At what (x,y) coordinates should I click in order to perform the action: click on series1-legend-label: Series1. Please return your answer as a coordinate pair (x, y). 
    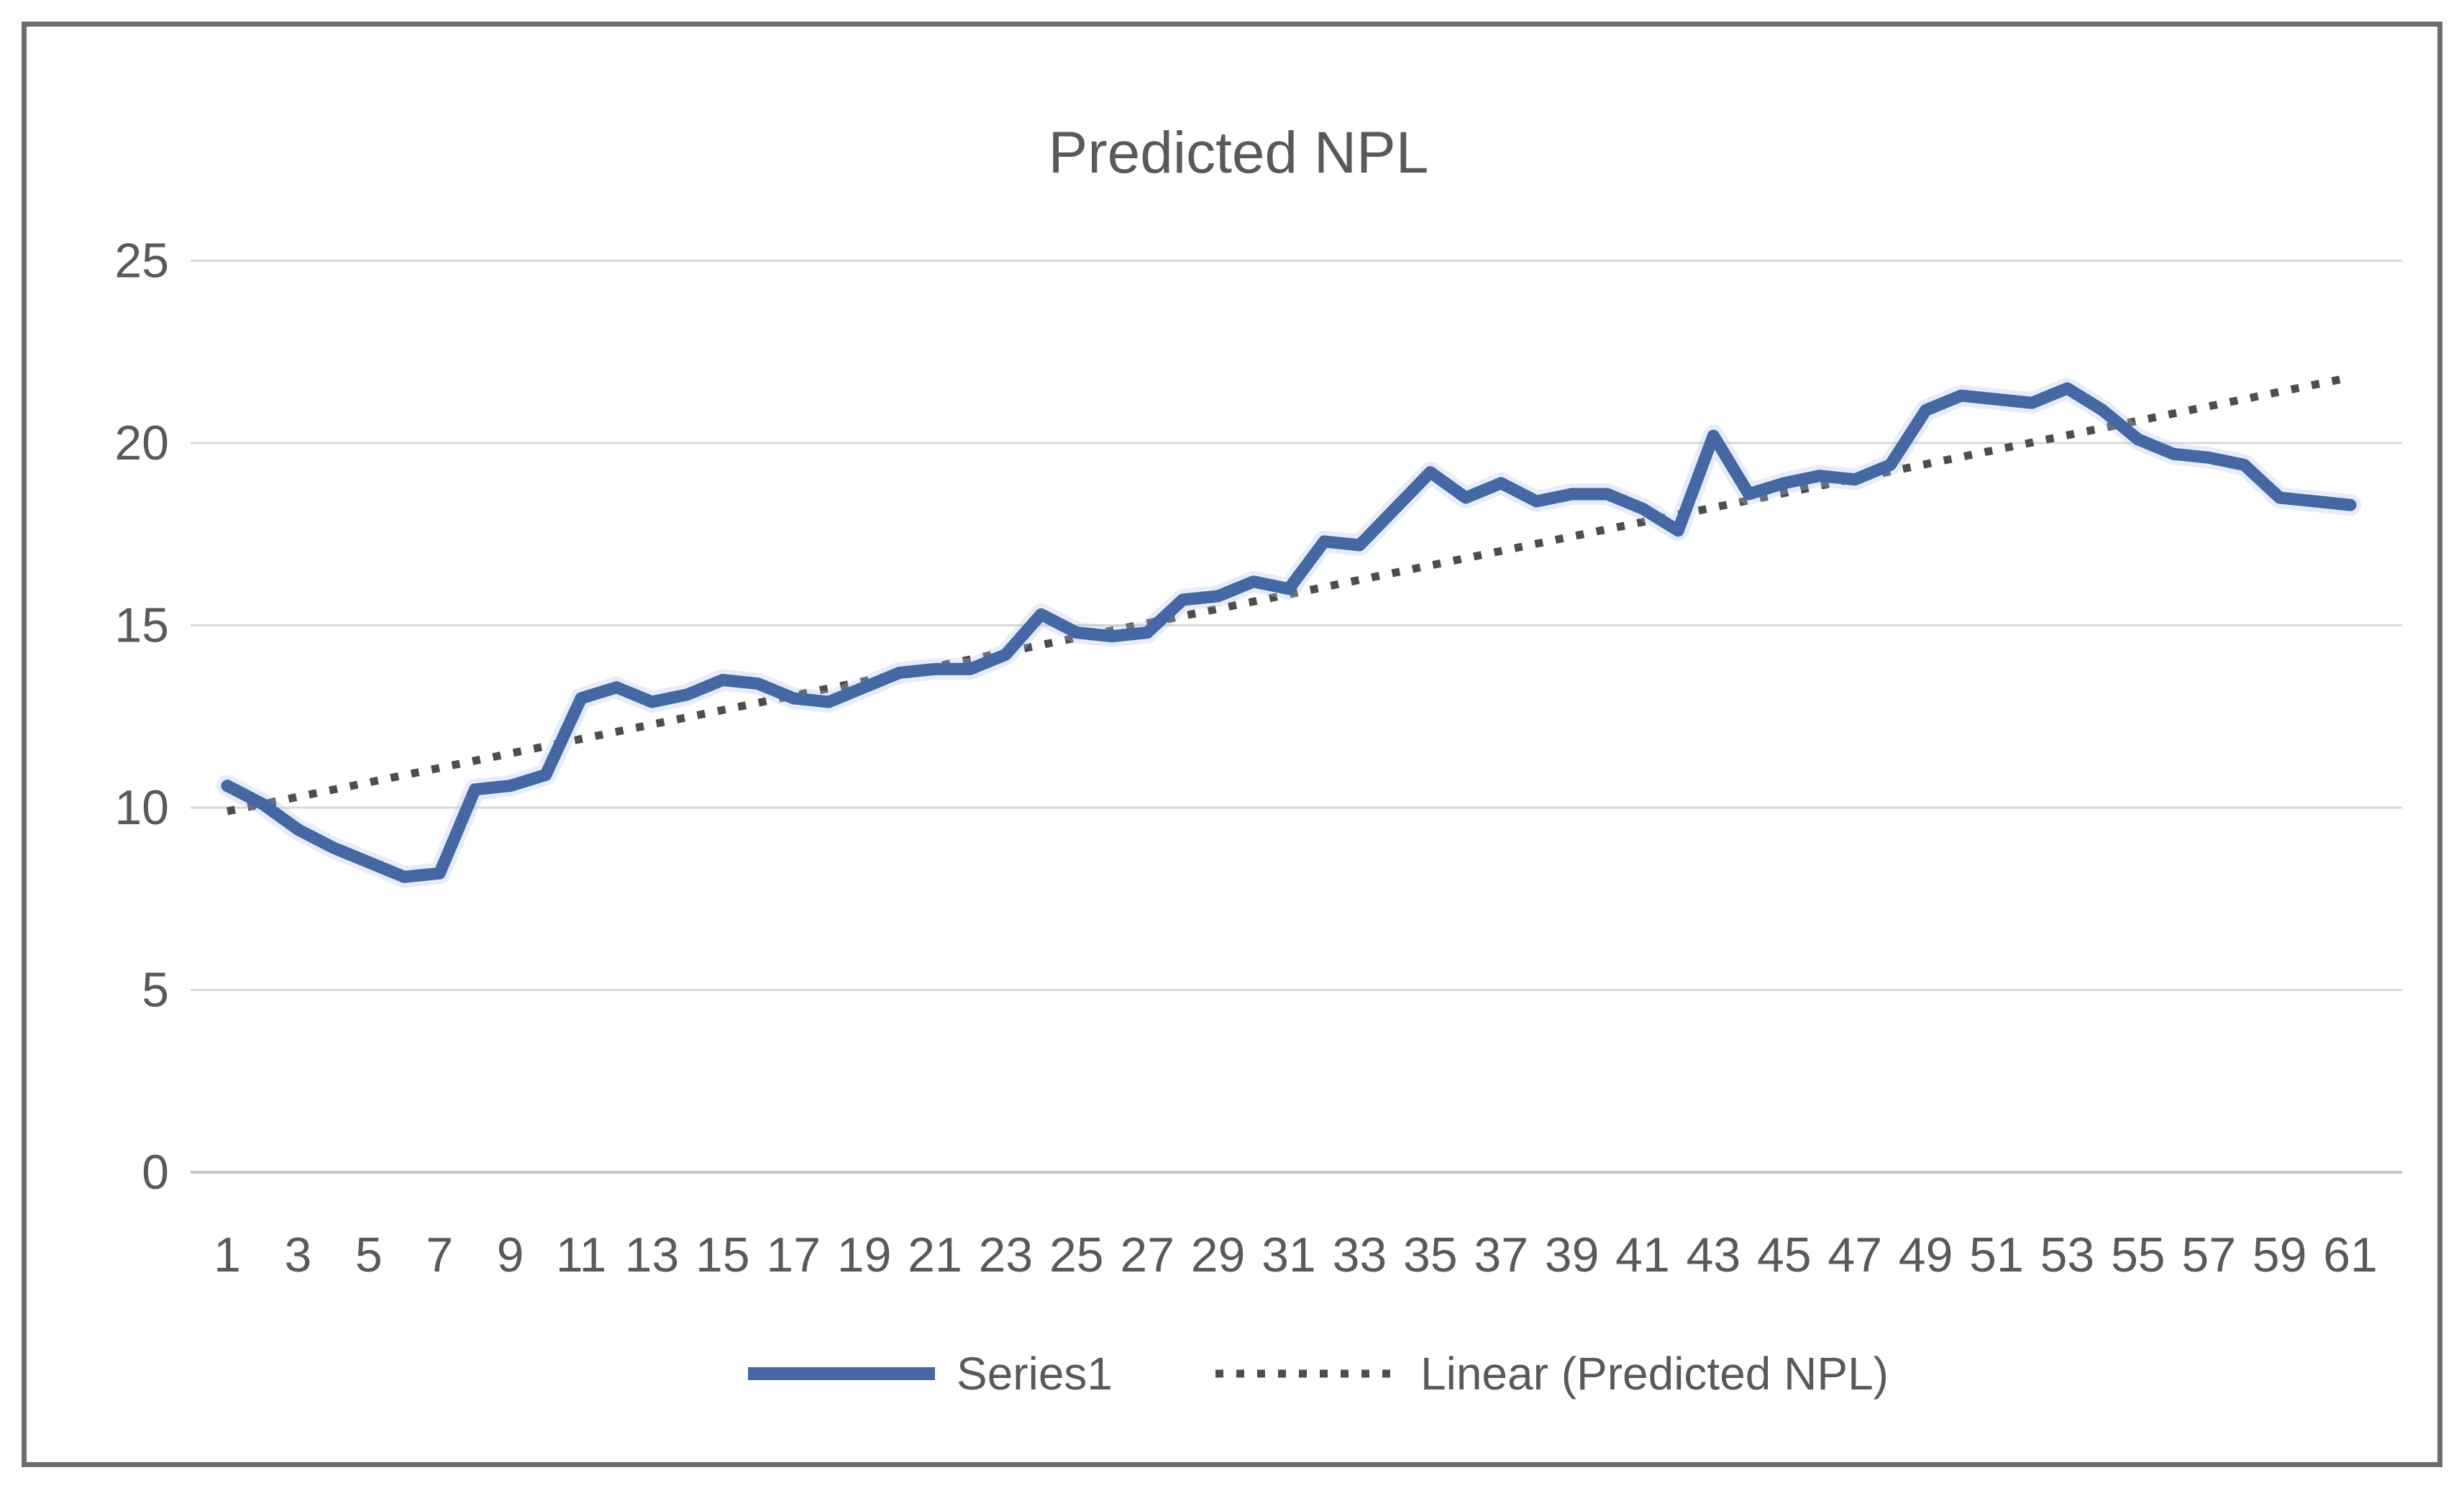
    Looking at the image, I should click on (1035, 1374).